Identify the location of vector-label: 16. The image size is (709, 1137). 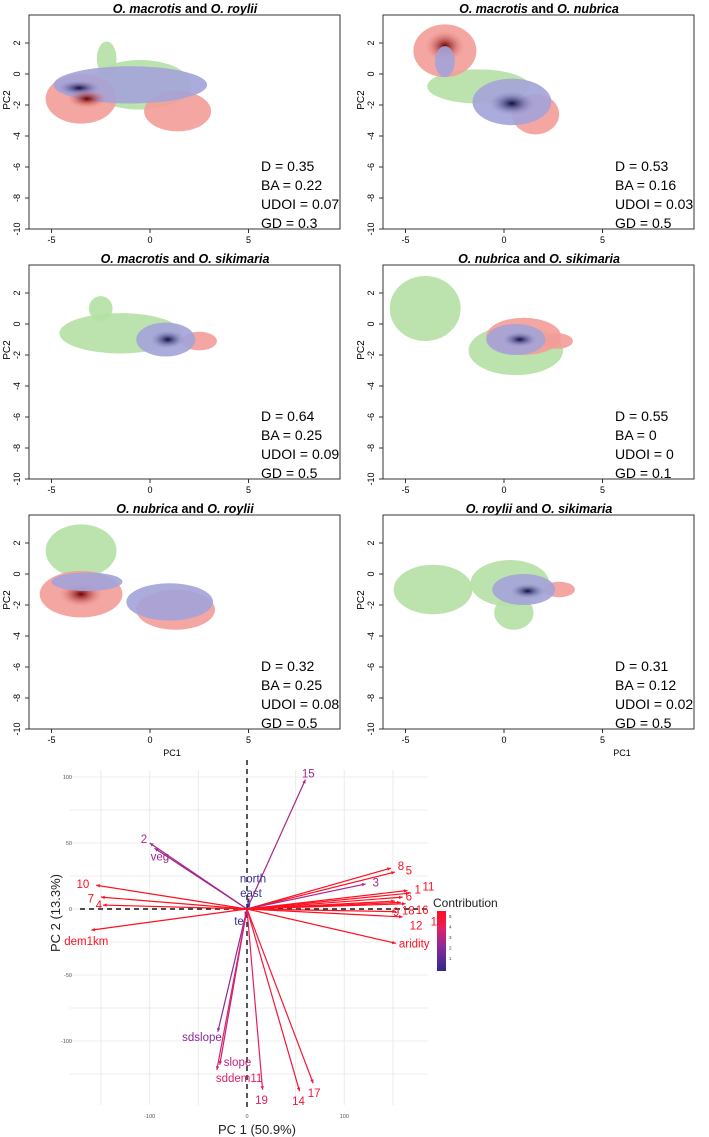
(422, 911).